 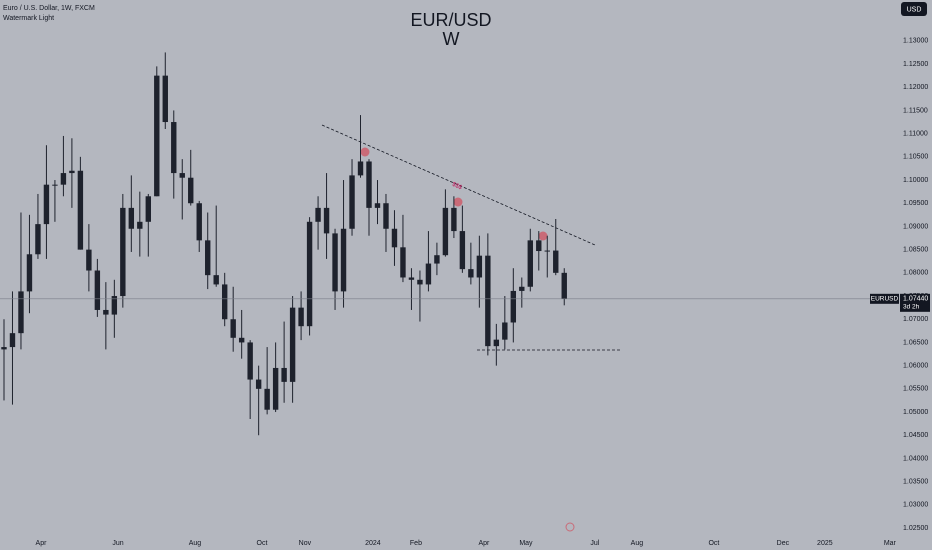 I want to click on interval: W, so click(x=451, y=39).